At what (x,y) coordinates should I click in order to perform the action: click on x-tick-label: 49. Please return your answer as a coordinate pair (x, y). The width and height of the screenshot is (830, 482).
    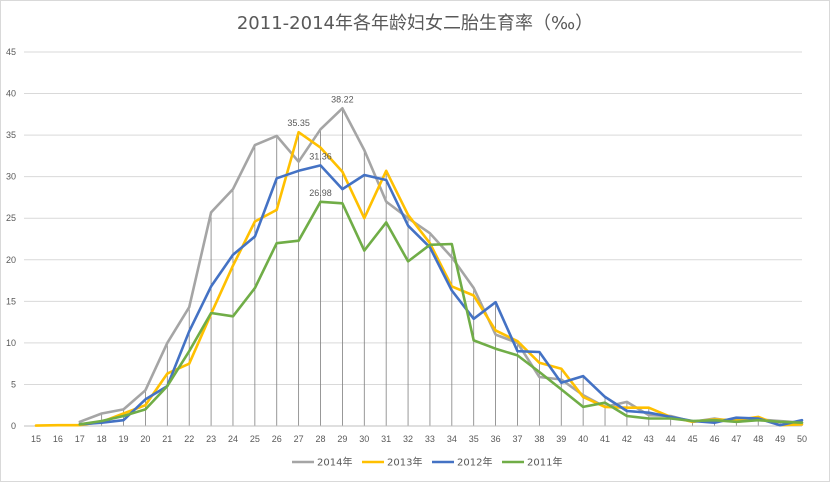
    Looking at the image, I should click on (780, 439).